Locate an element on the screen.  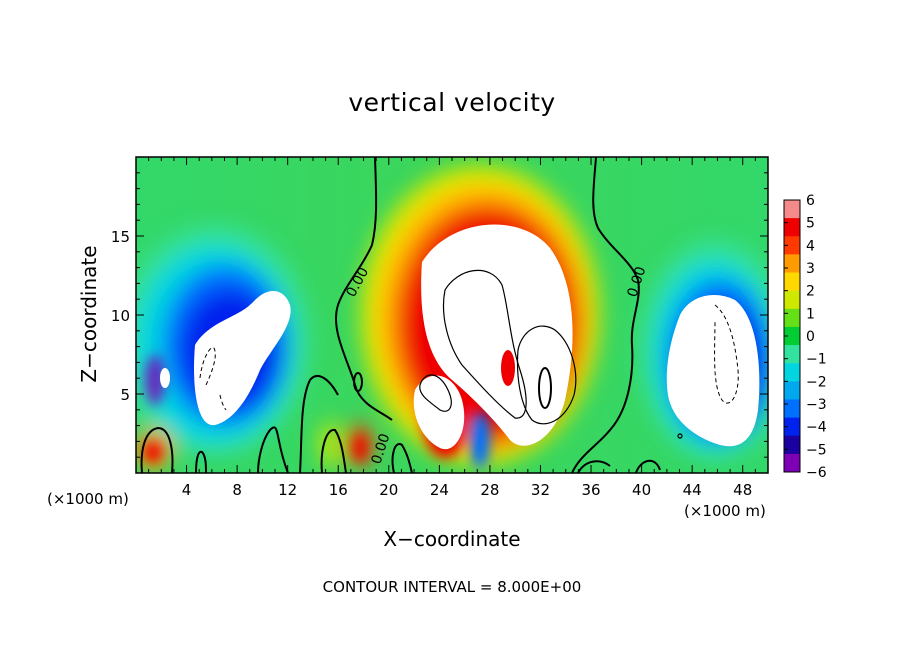
colorbar-tick-label: −2 is located at coordinates (816, 382).